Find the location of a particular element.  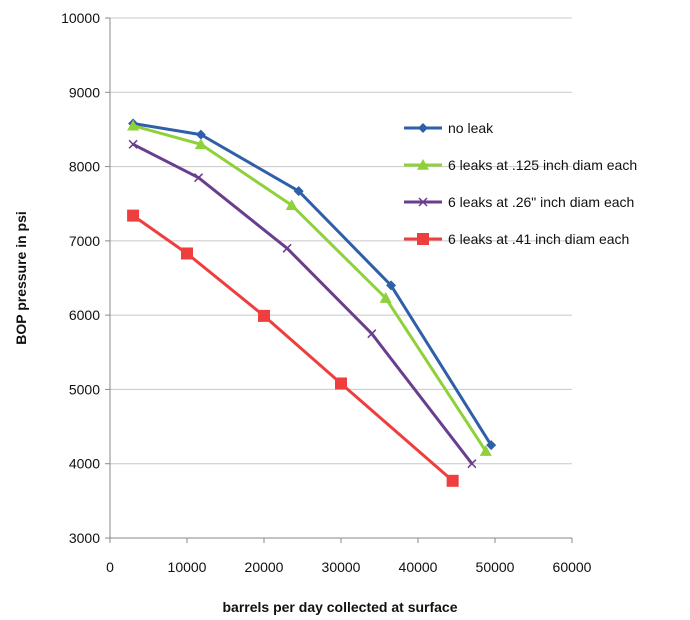

legend-label: 6 leaks at .125 inch diam each is located at coordinates (542, 165).